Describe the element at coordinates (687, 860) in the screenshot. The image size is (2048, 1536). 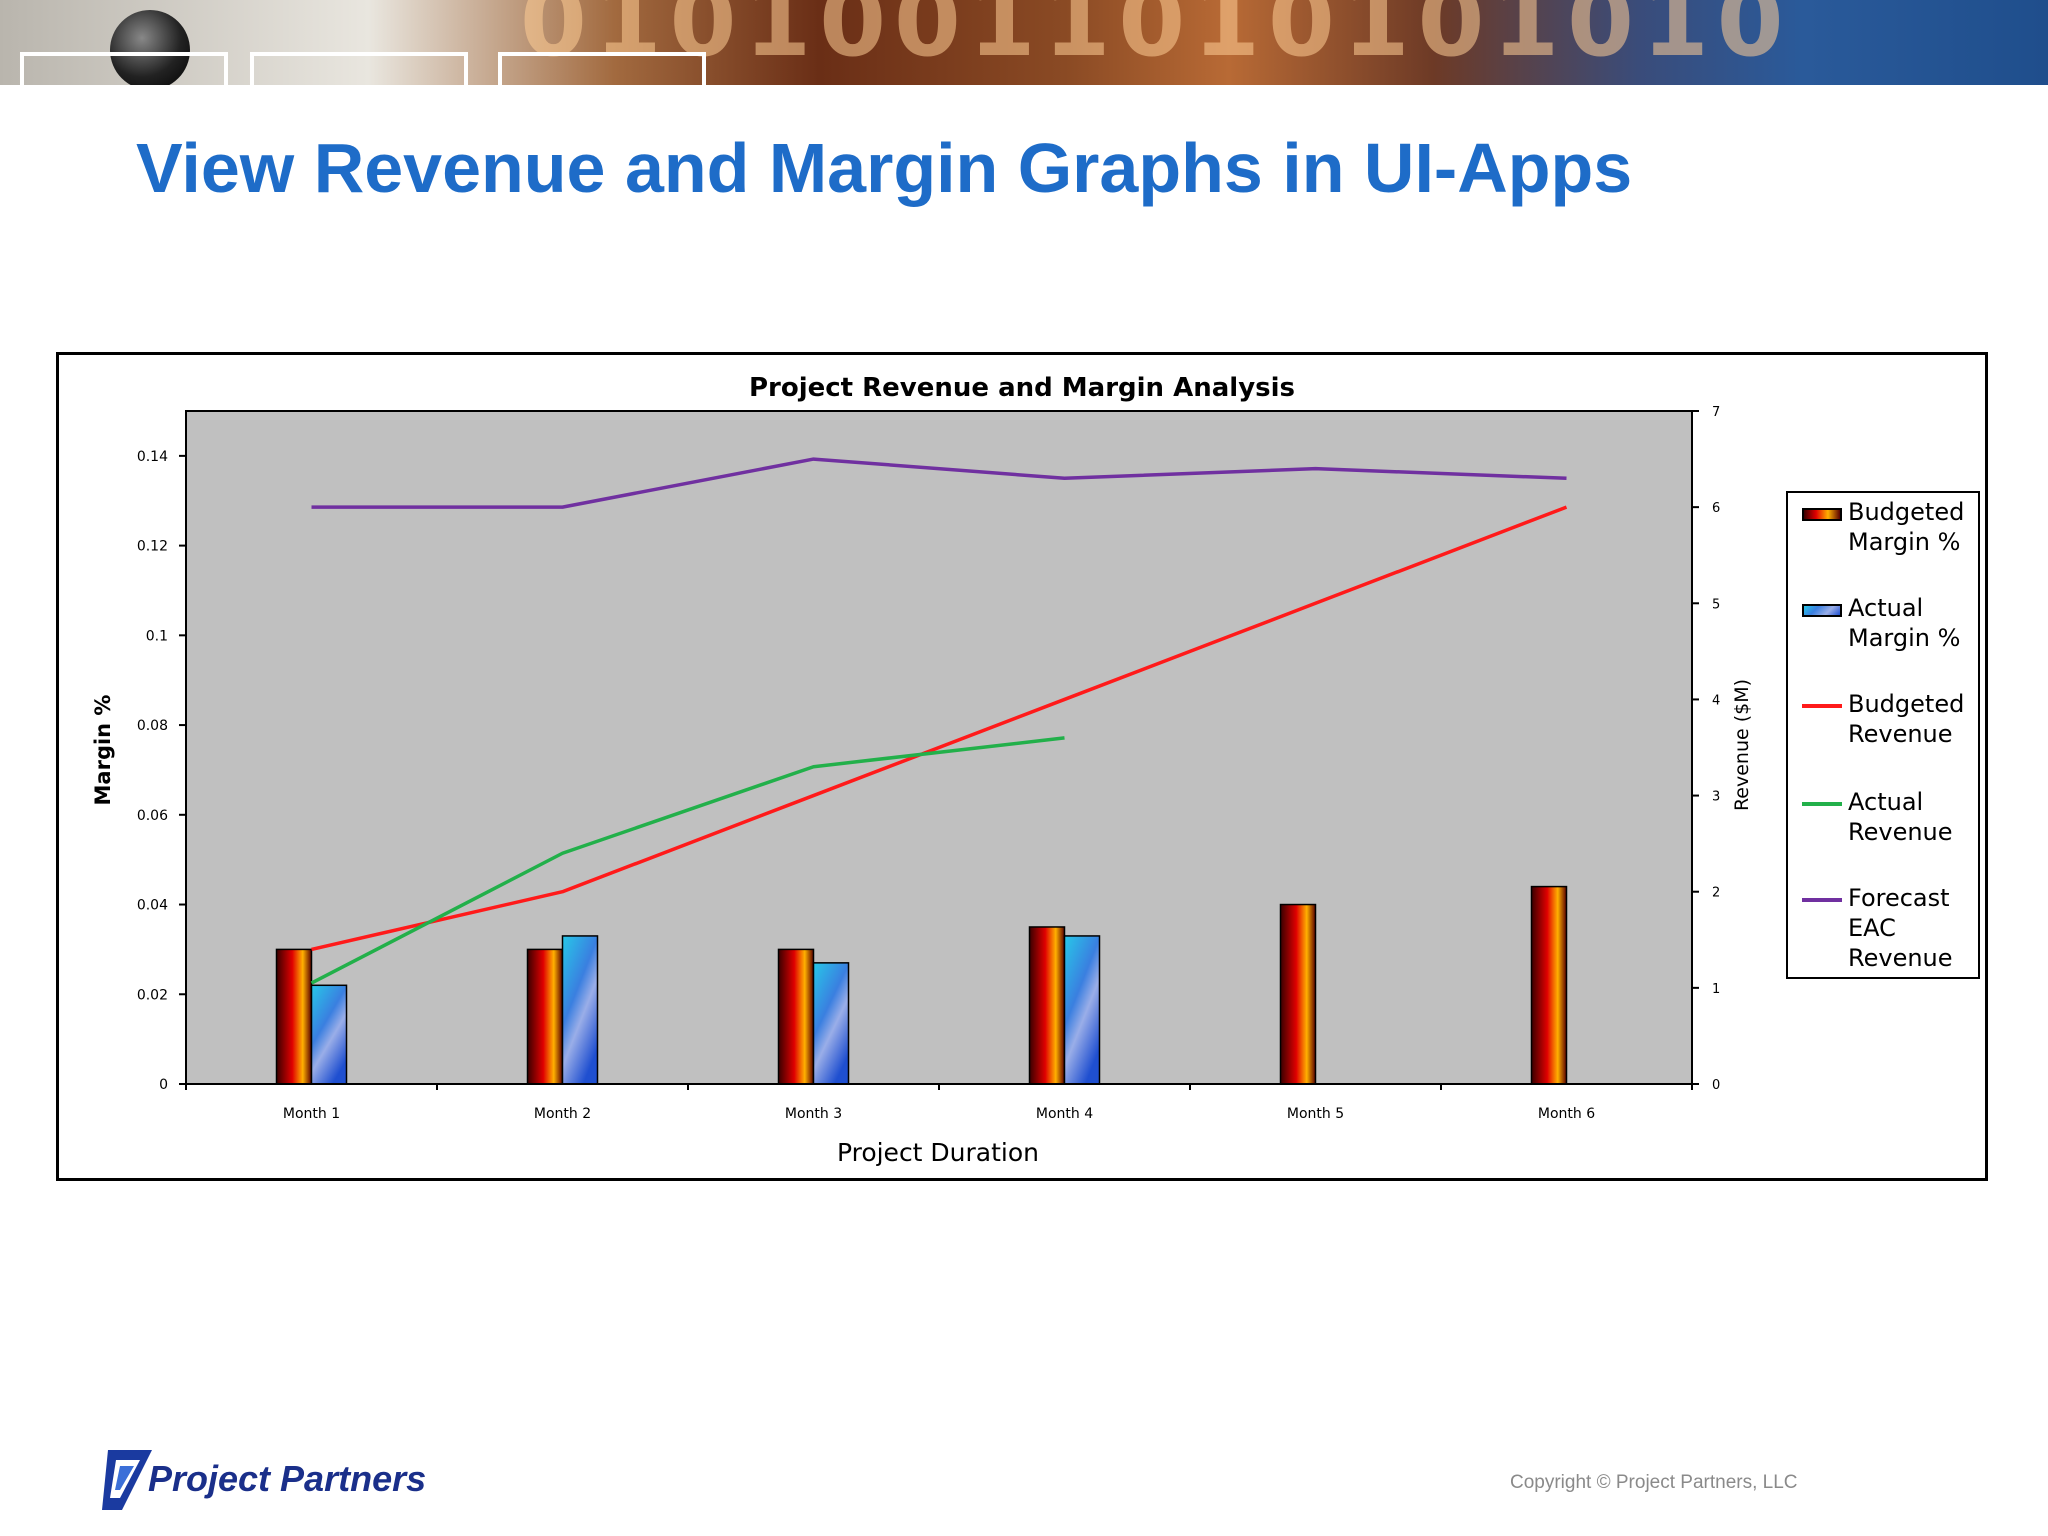
I see `line-actual-revenue` at that location.